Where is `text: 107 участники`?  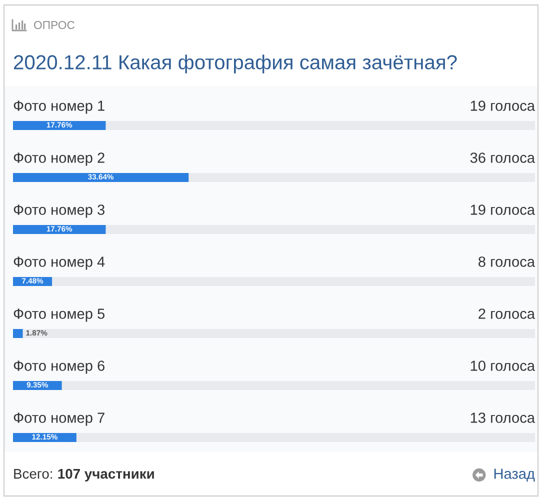
text: 107 участники is located at coordinates (106, 475).